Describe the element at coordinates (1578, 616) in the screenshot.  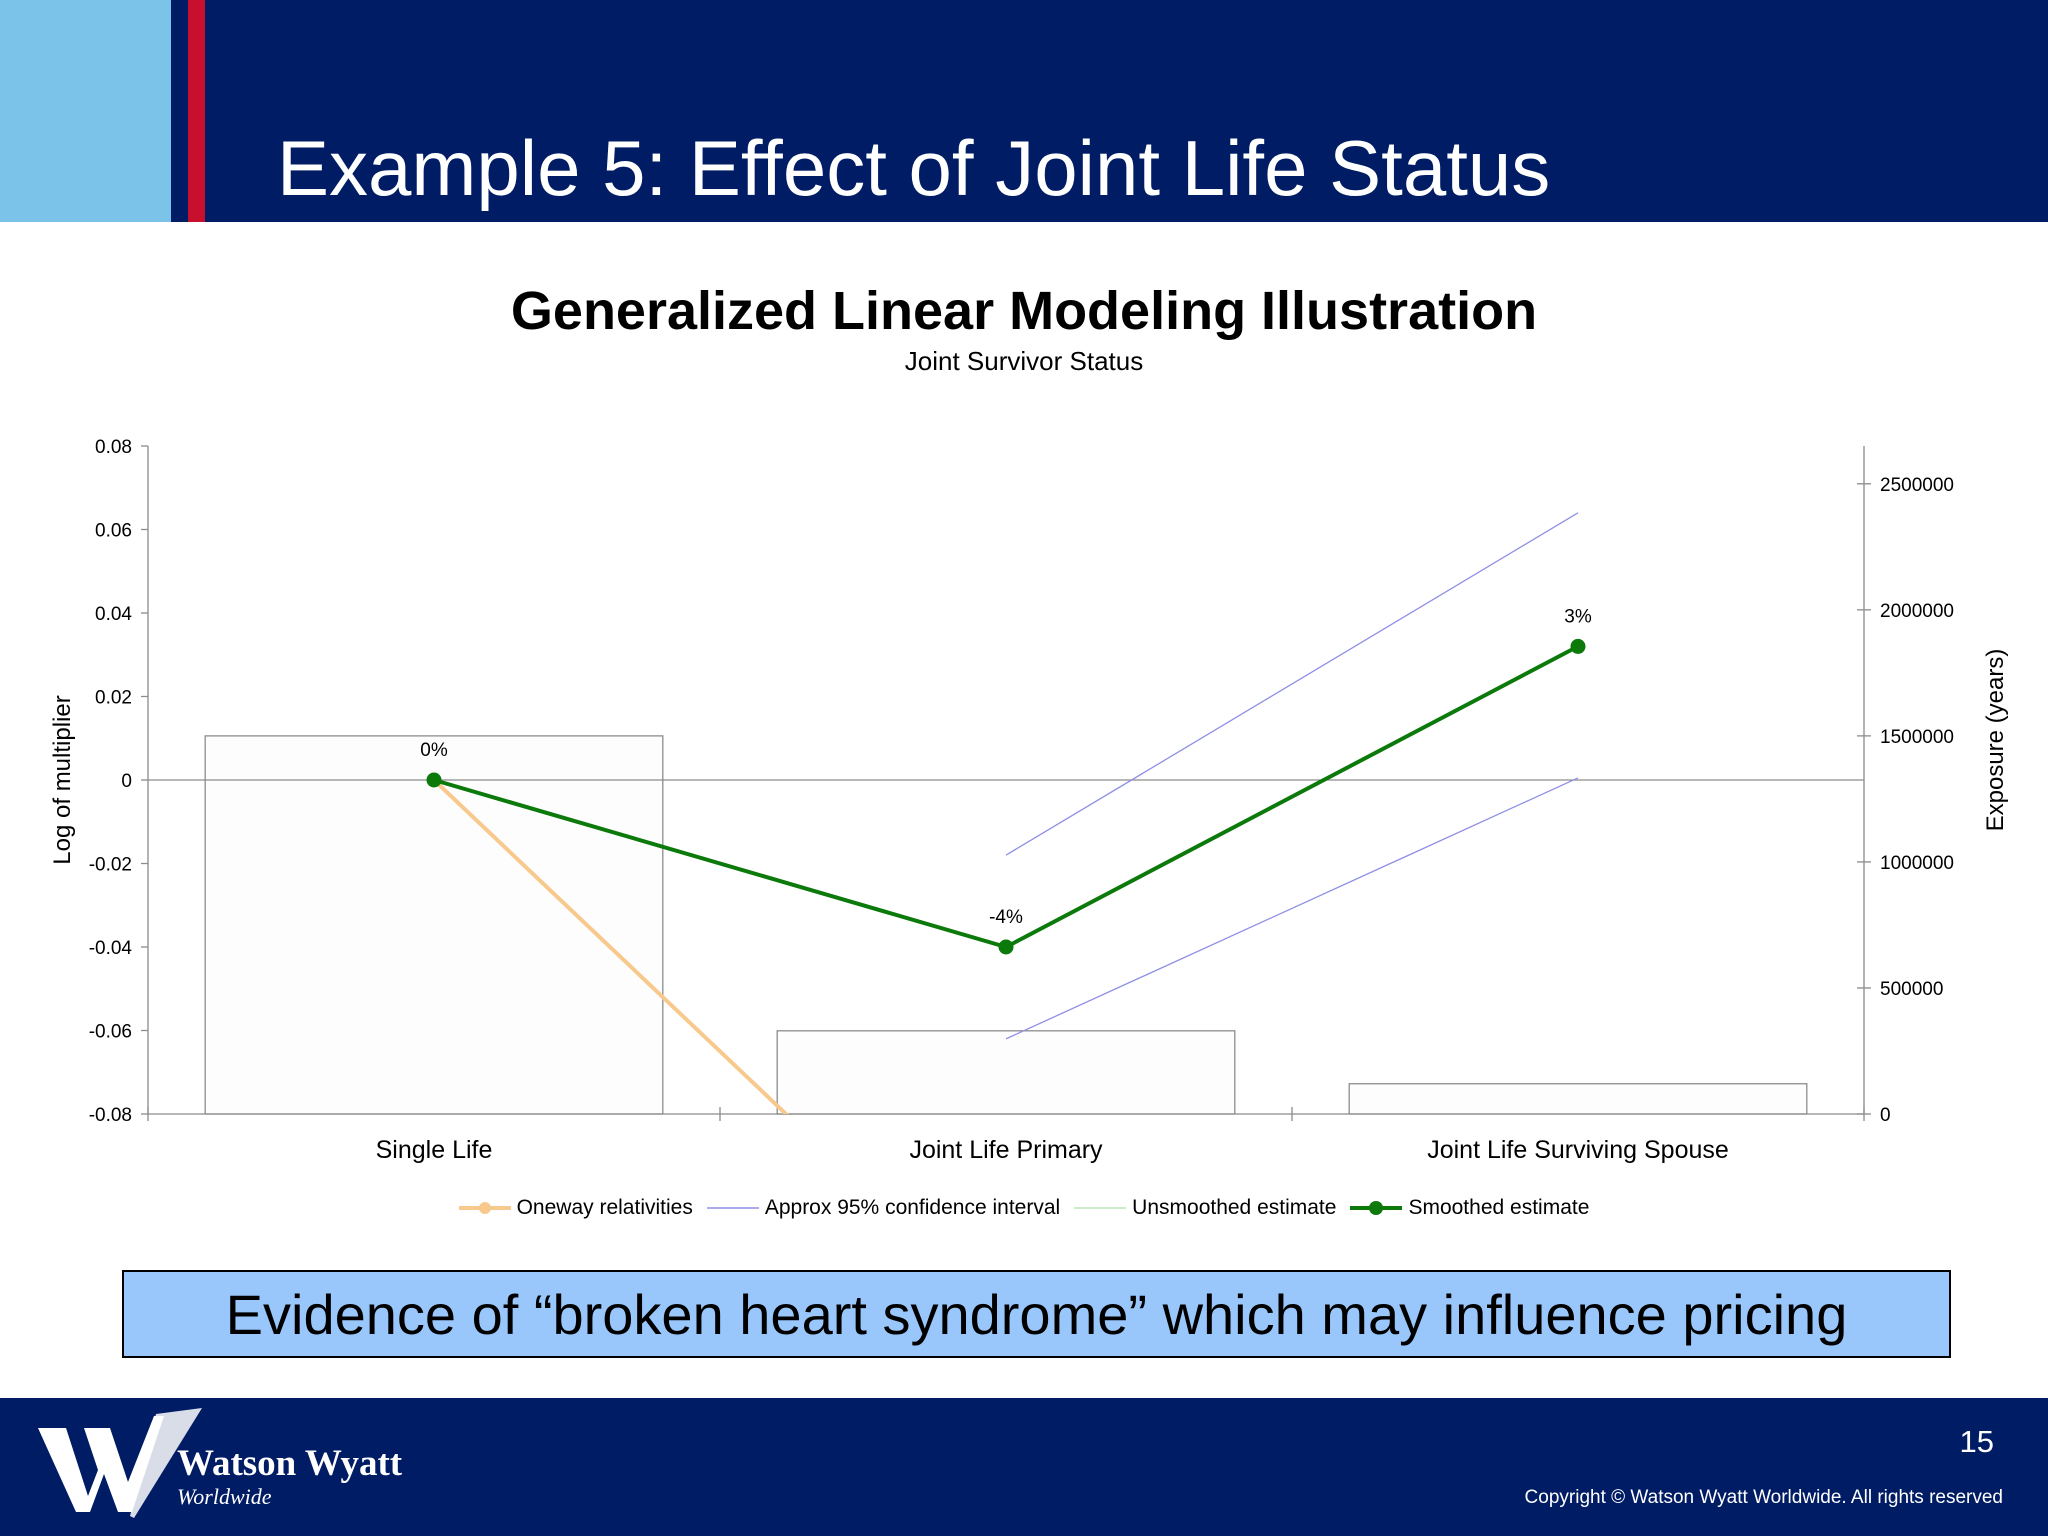
I see `data-label: 3%` at that location.